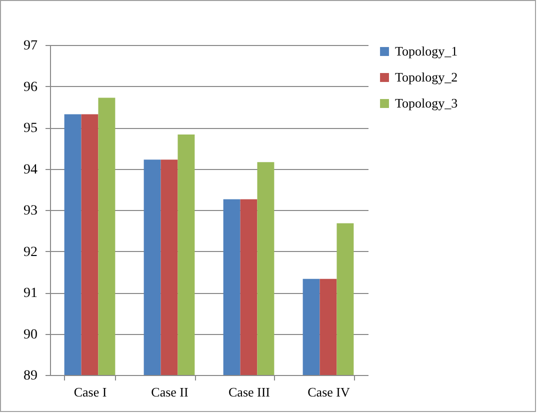 Image resolution: width=538 pixels, height=414 pixels. What do you see at coordinates (426, 103) in the screenshot?
I see `legend-label: Topology_3` at bounding box center [426, 103].